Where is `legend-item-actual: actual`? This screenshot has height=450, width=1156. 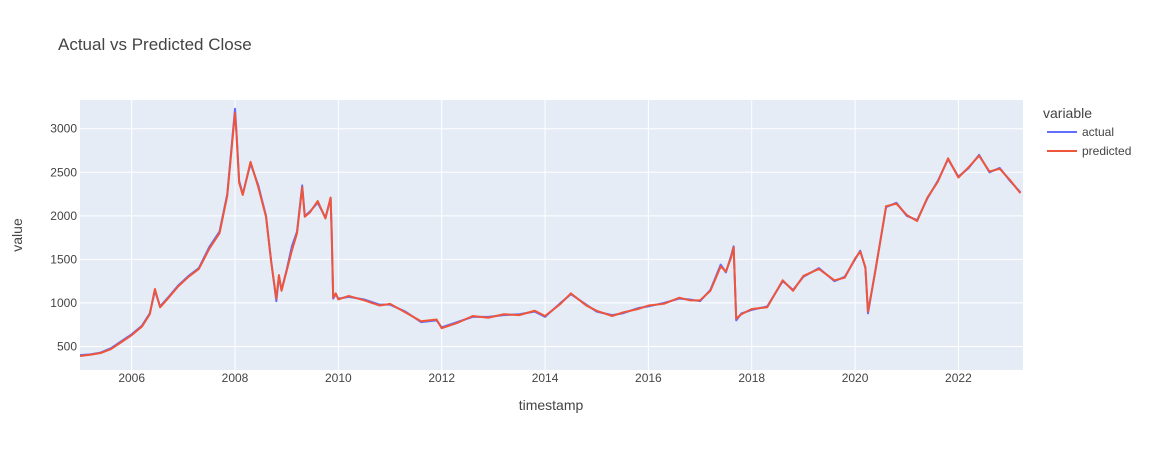 legend-item-actual: actual is located at coordinates (1080, 132).